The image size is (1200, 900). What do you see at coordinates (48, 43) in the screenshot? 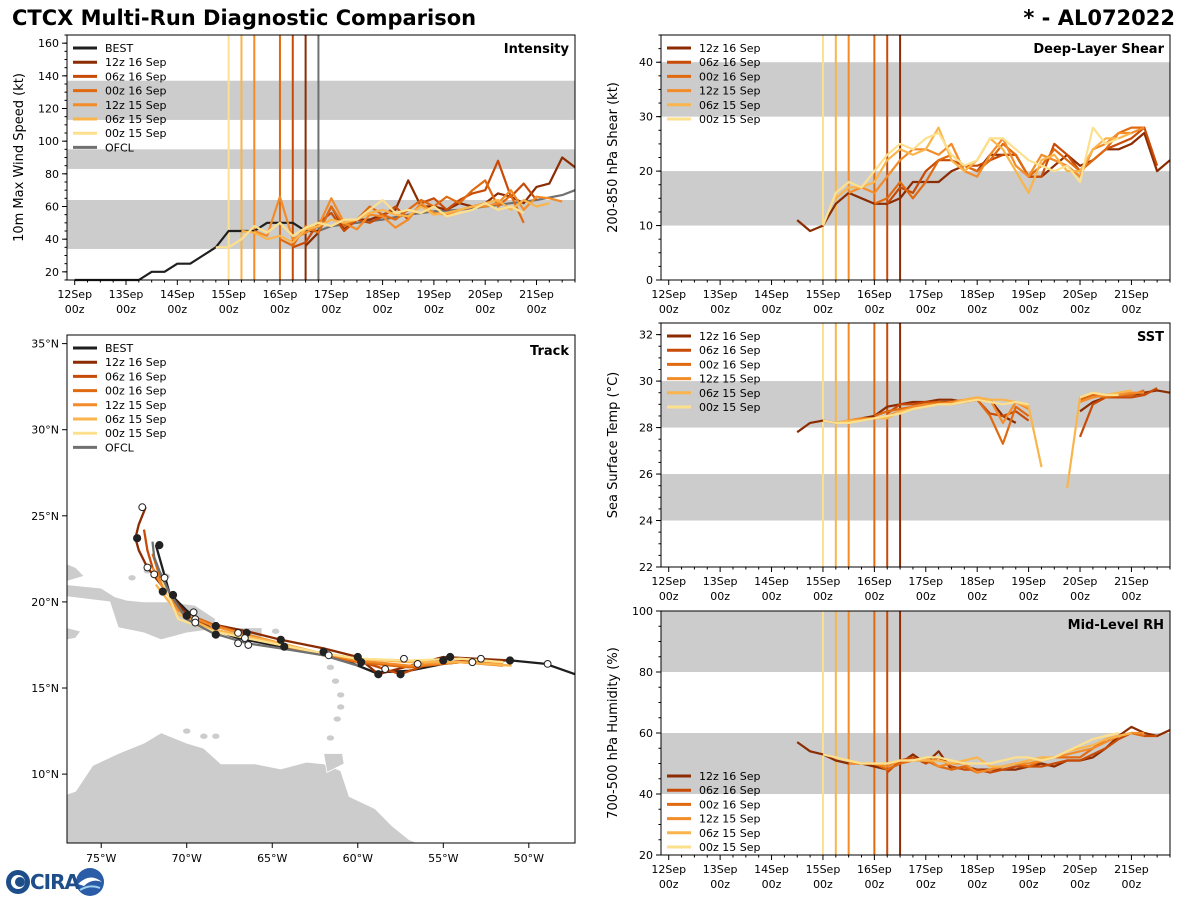
I see `y-tick-label: 160` at bounding box center [48, 43].